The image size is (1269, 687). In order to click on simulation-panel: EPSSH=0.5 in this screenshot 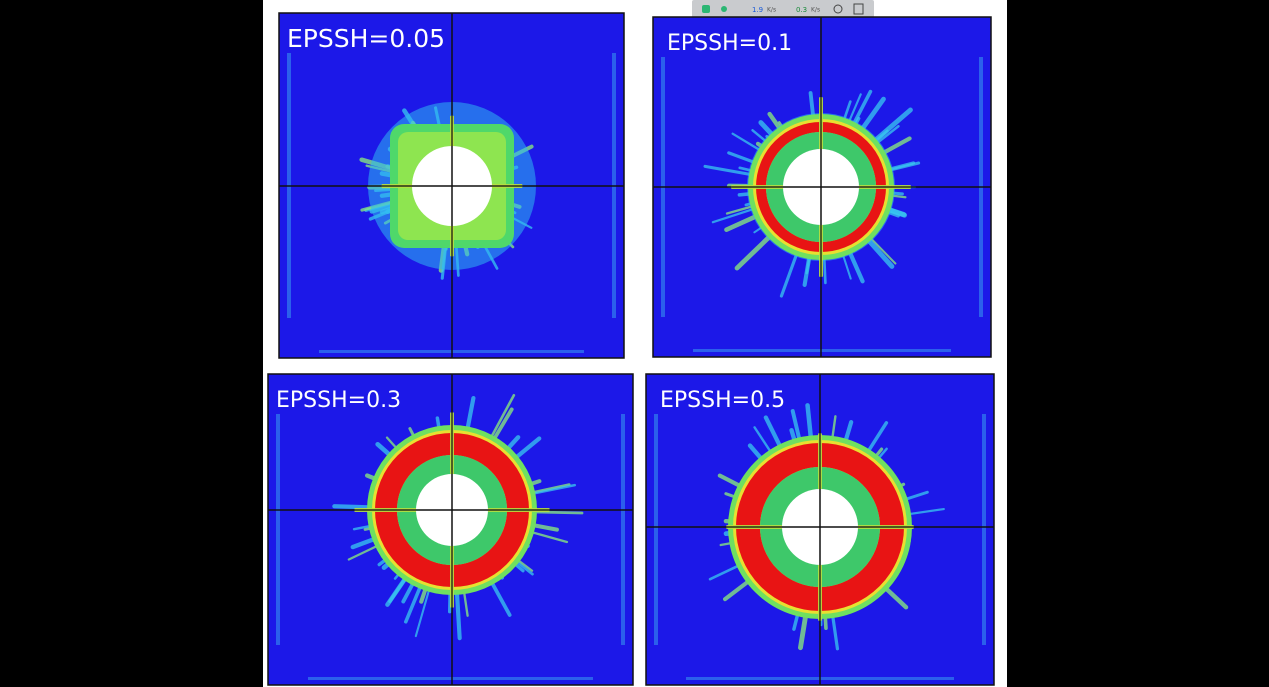, I will do `click(820, 529)`.